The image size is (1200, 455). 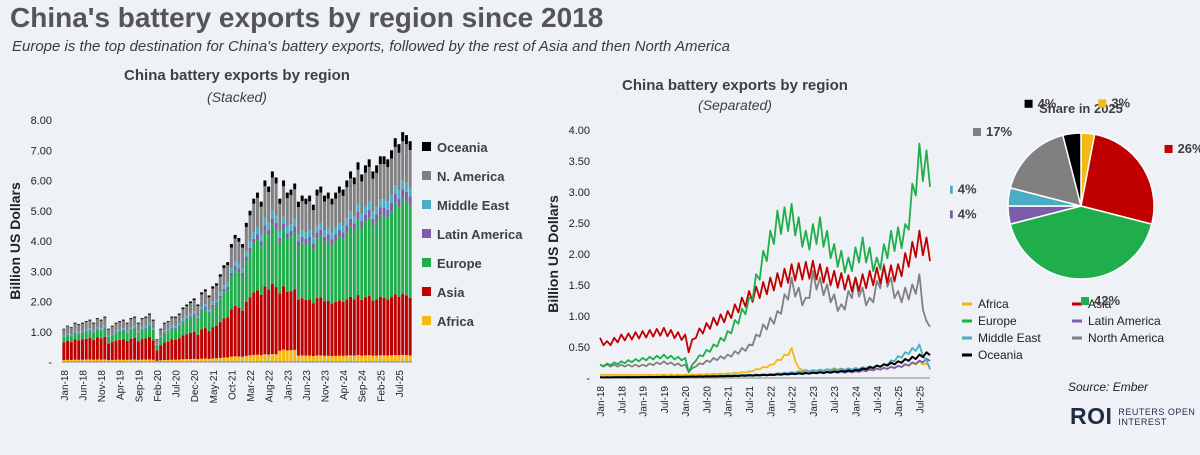 I want to click on separated-x-tick-label: Jul-23, so click(x=835, y=400).